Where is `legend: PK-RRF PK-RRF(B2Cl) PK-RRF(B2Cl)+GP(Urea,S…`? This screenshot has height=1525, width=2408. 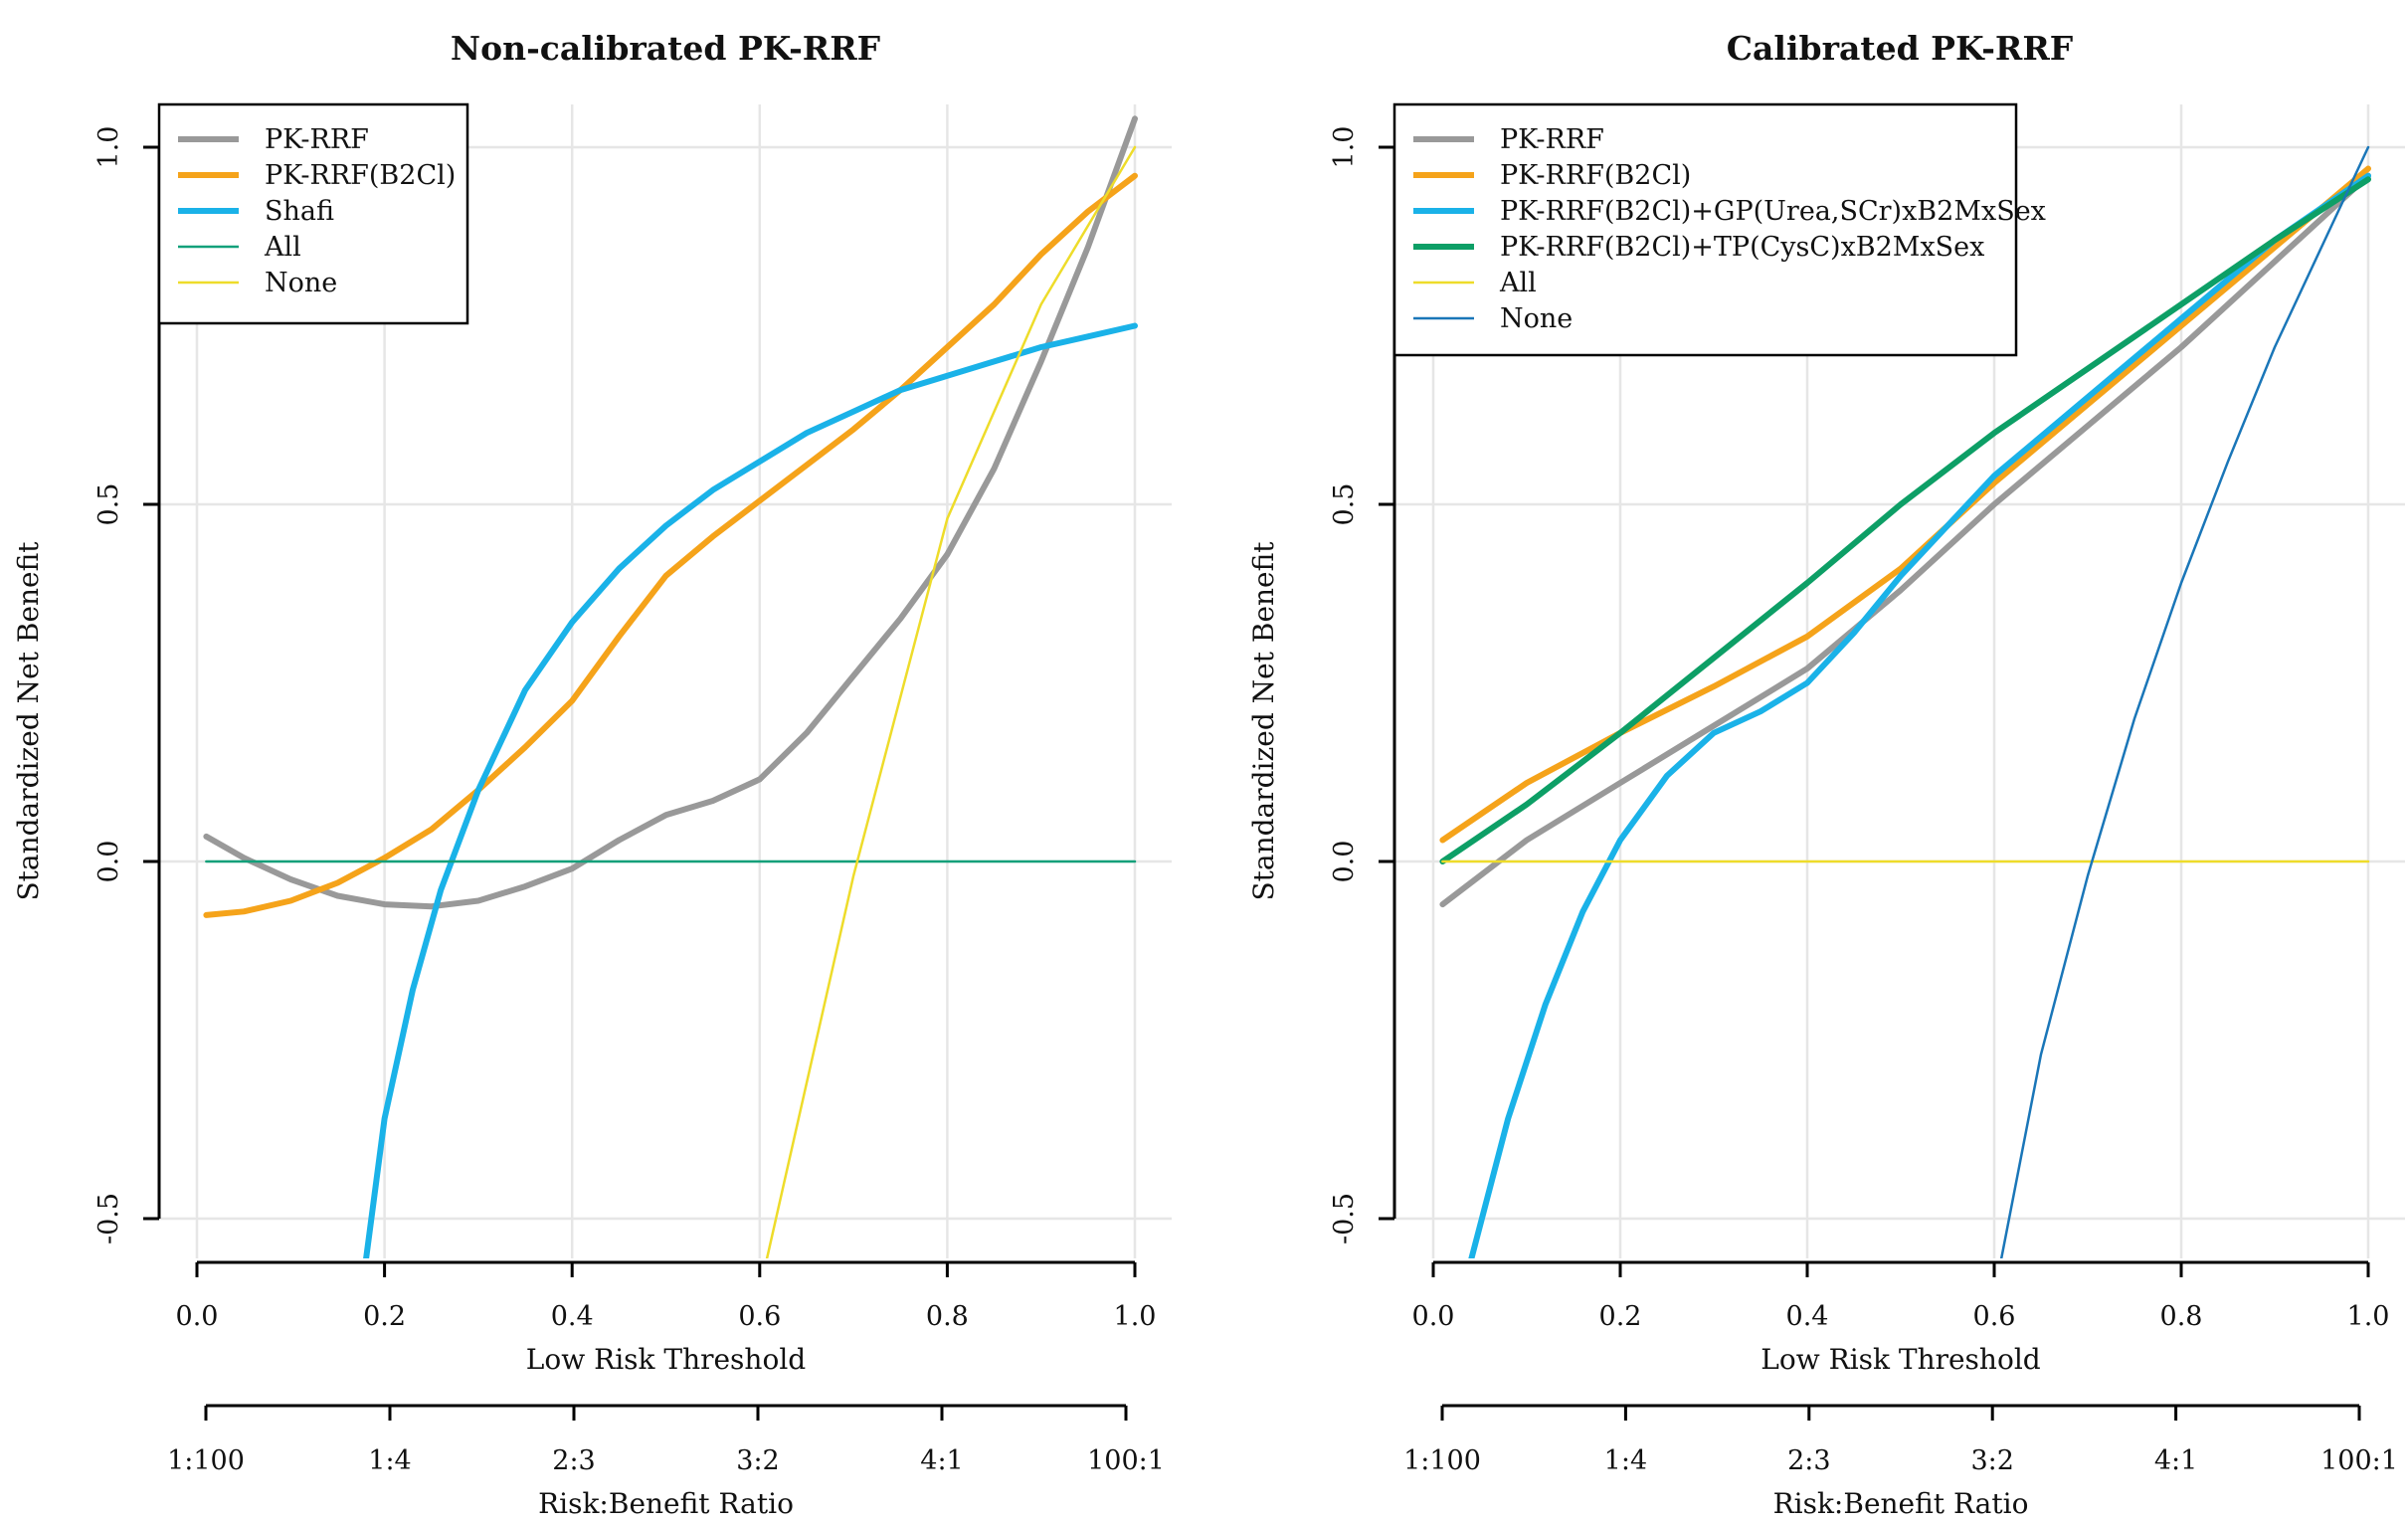
legend: PK-RRF PK-RRF(B2Cl) PK-RRF(B2Cl)+GP(Urea,S… is located at coordinates (1719, 229).